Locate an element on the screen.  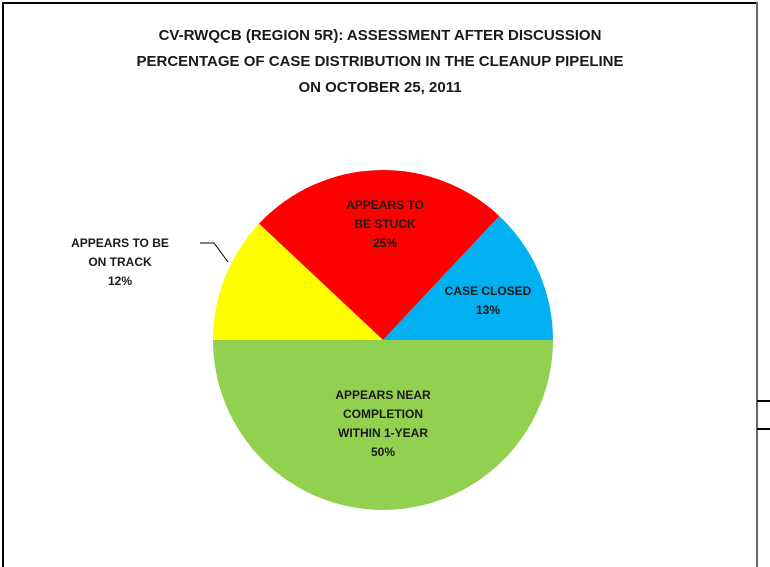
slice-label: CASE CLOSED 13% is located at coordinates (488, 301).